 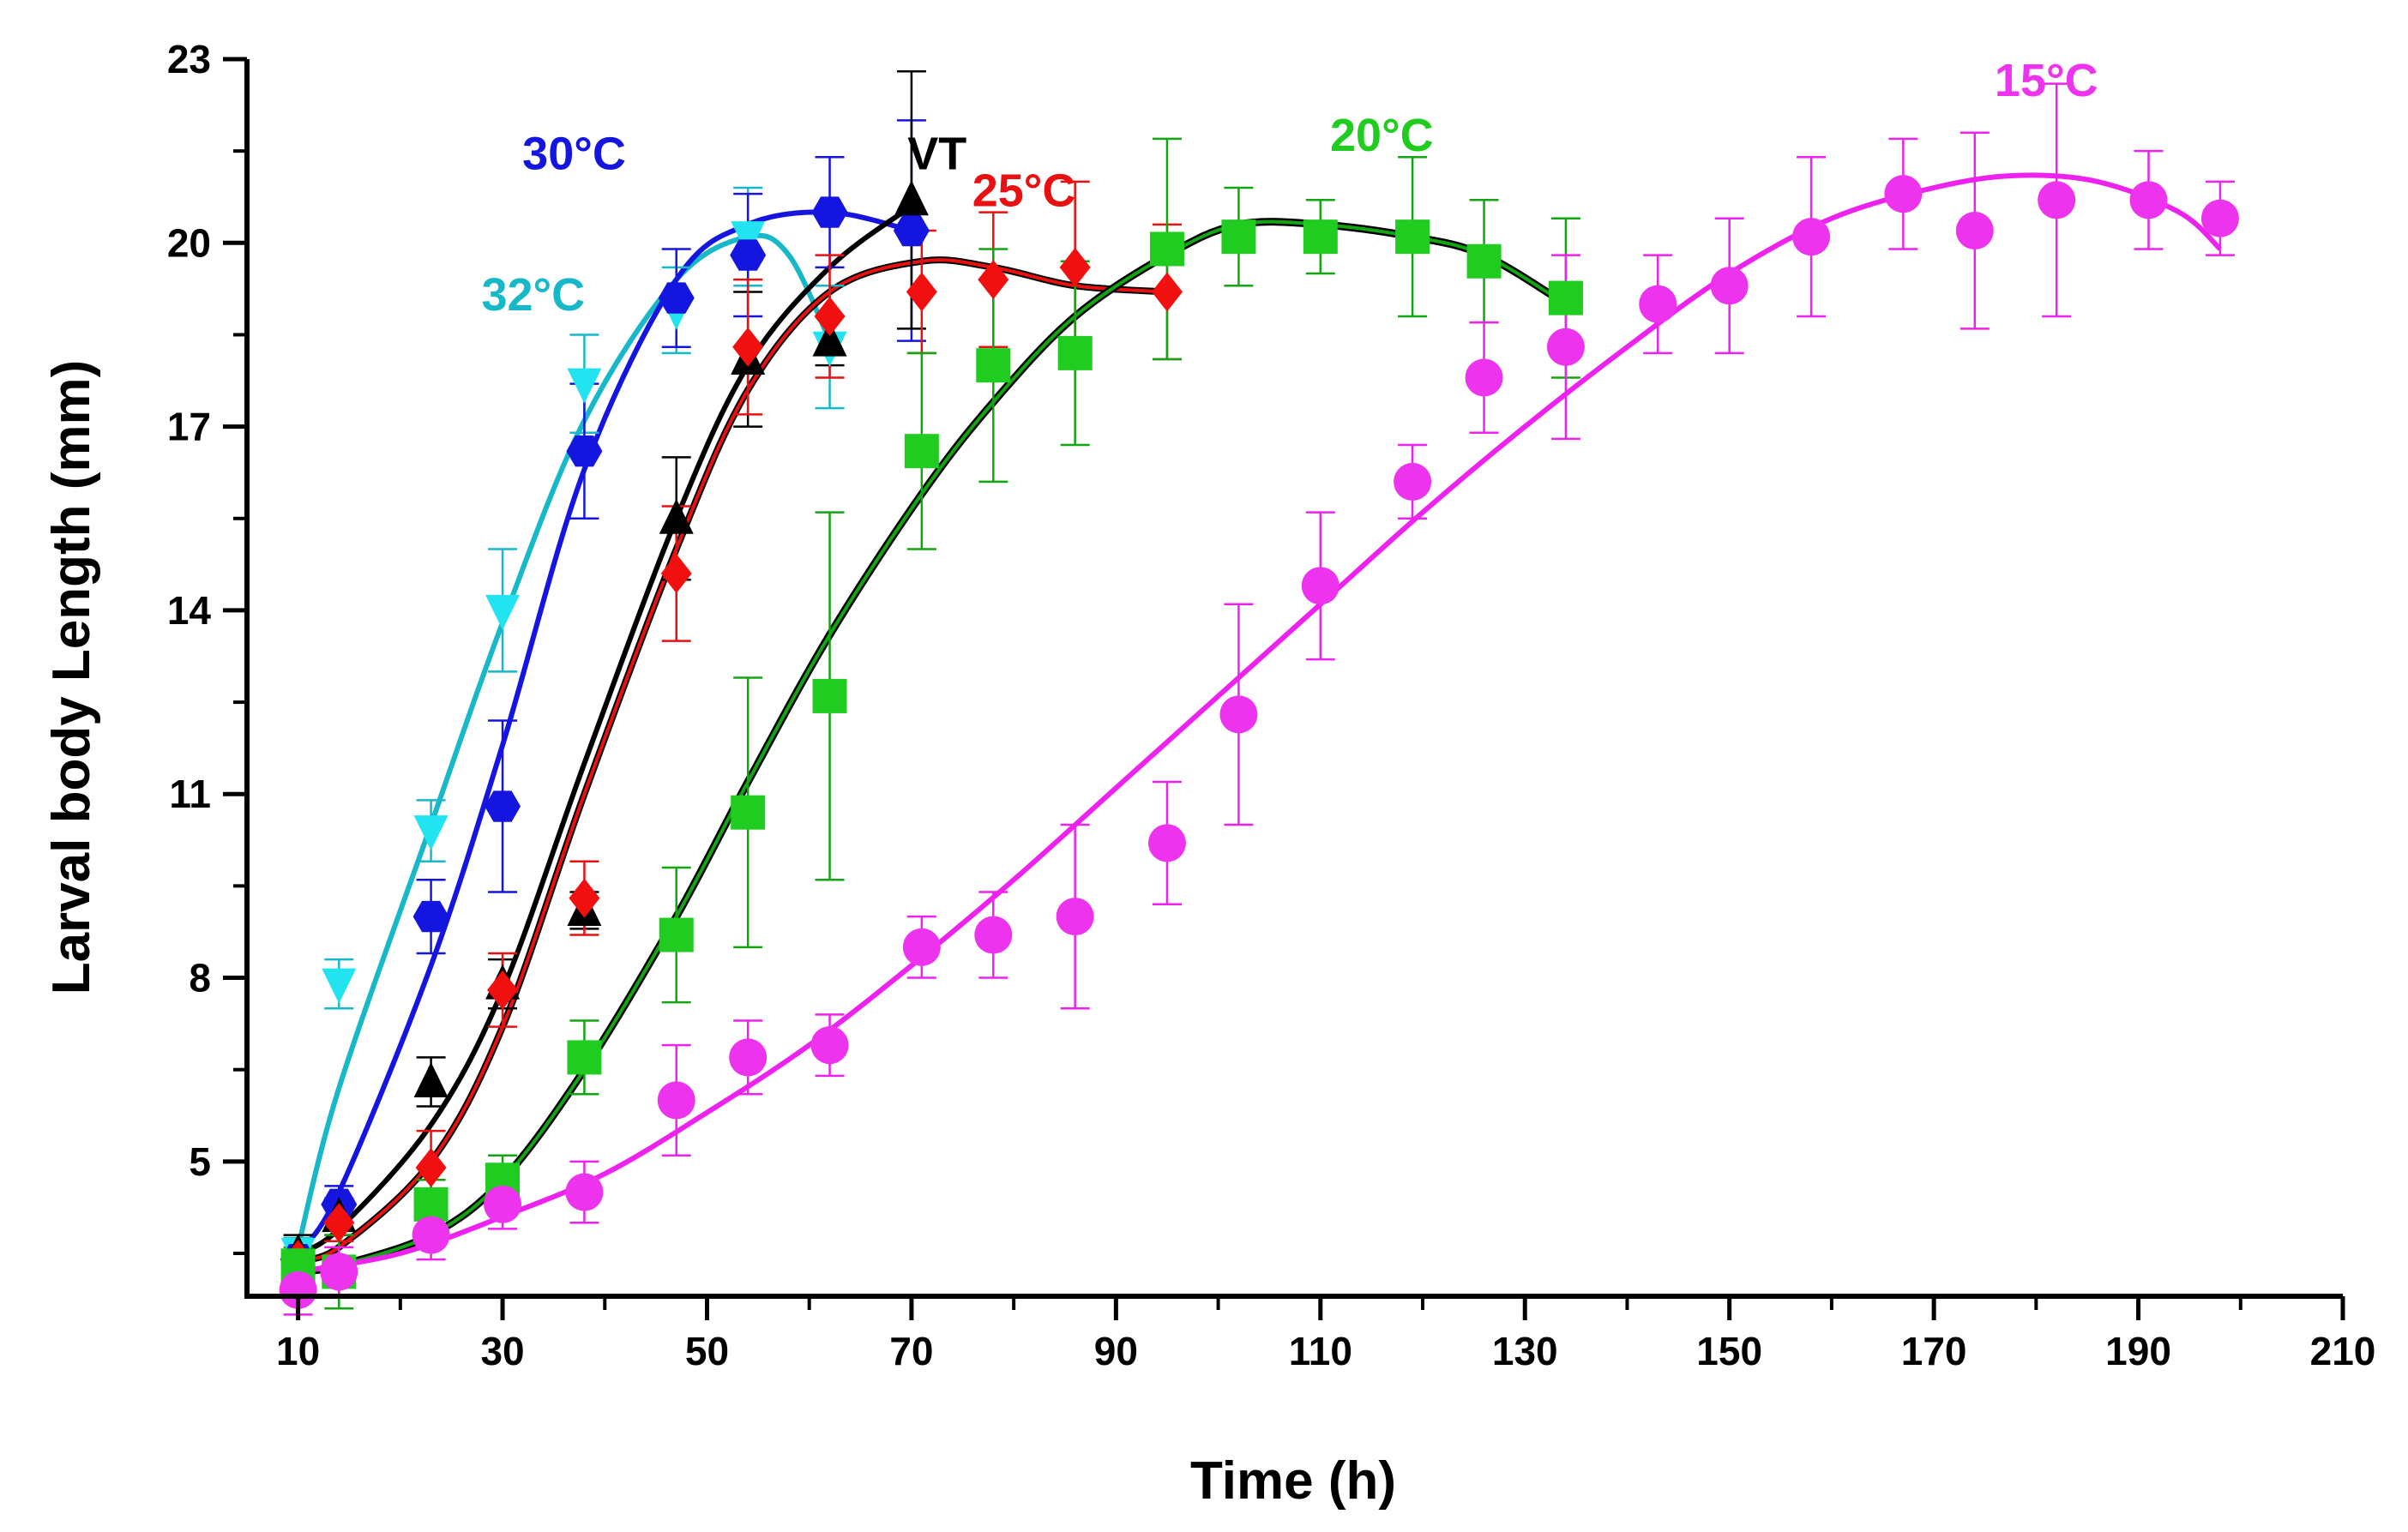 I want to click on x-axis-title: Time (h), so click(x=1293, y=1481).